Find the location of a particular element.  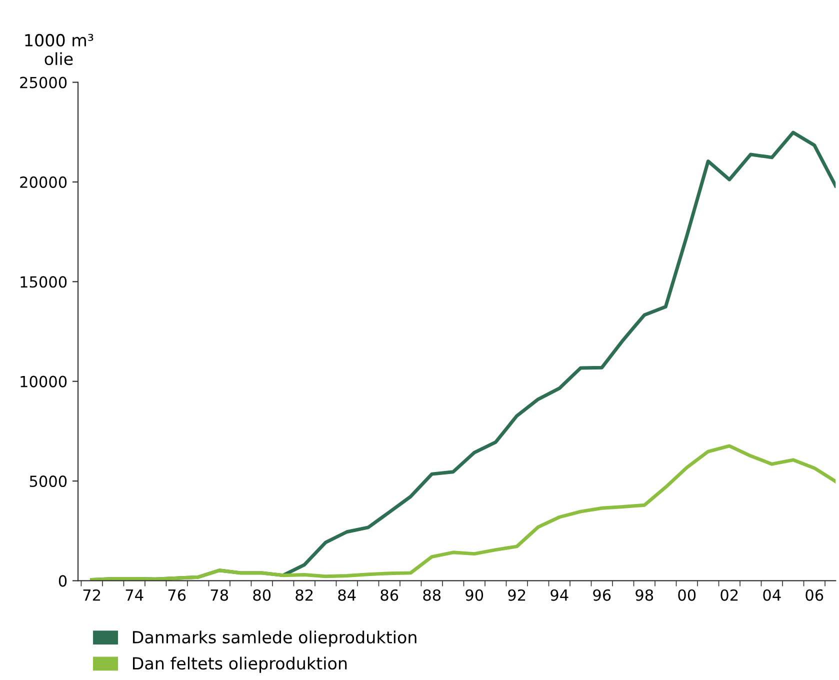

x-tick-label: 86 is located at coordinates (389, 595).